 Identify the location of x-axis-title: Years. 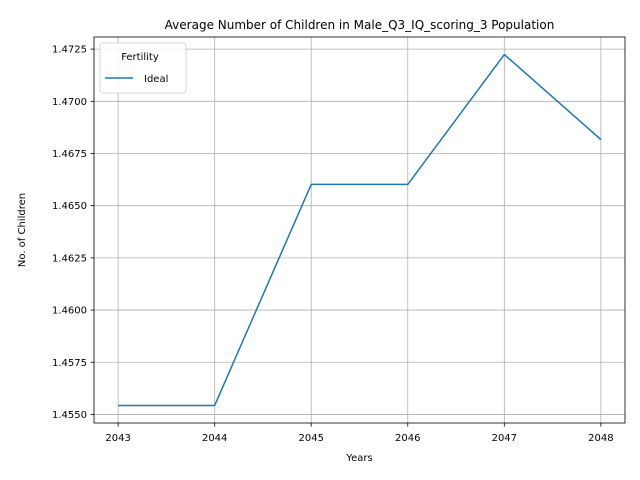
(358, 458).